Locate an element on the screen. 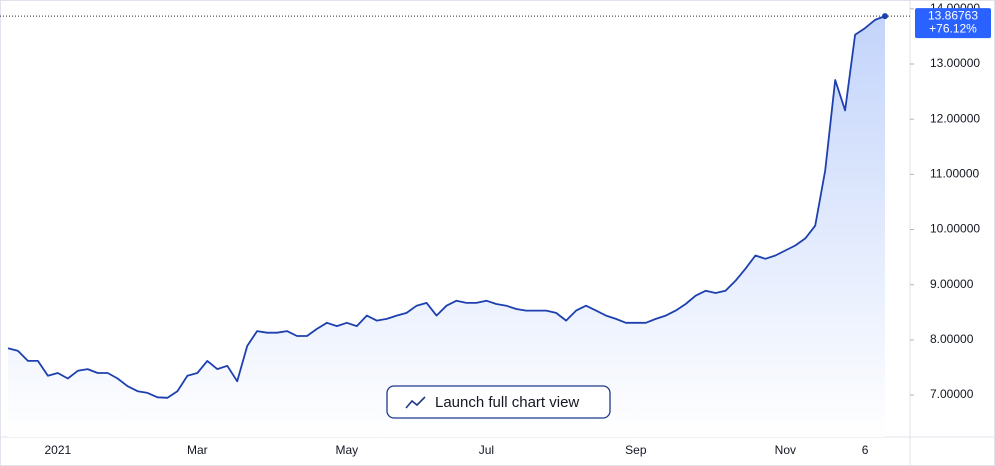 Image resolution: width=995 pixels, height=466 pixels. y-tick-label: 7.00000 is located at coordinates (952, 394).